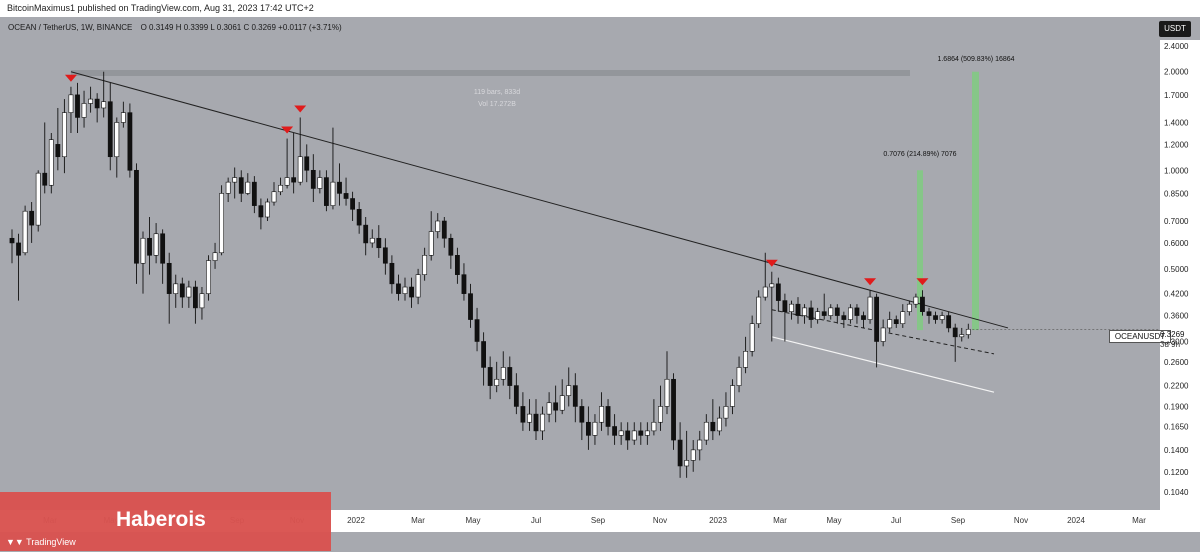 This screenshot has width=1200, height=552. What do you see at coordinates (1176, 95) in the screenshot?
I see `price-tick-label: 1.7000` at bounding box center [1176, 95].